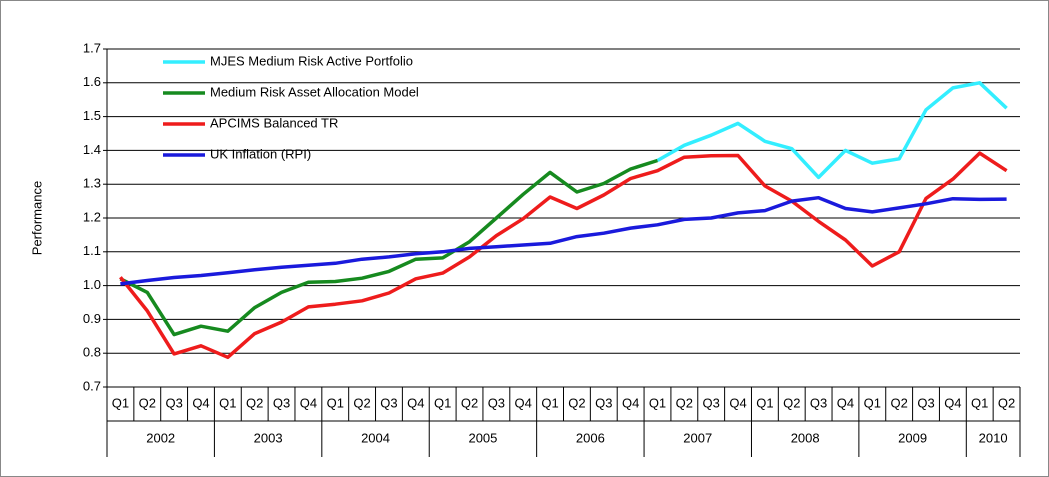  What do you see at coordinates (92, 250) in the screenshot?
I see `y-tick-label: 1.1` at bounding box center [92, 250].